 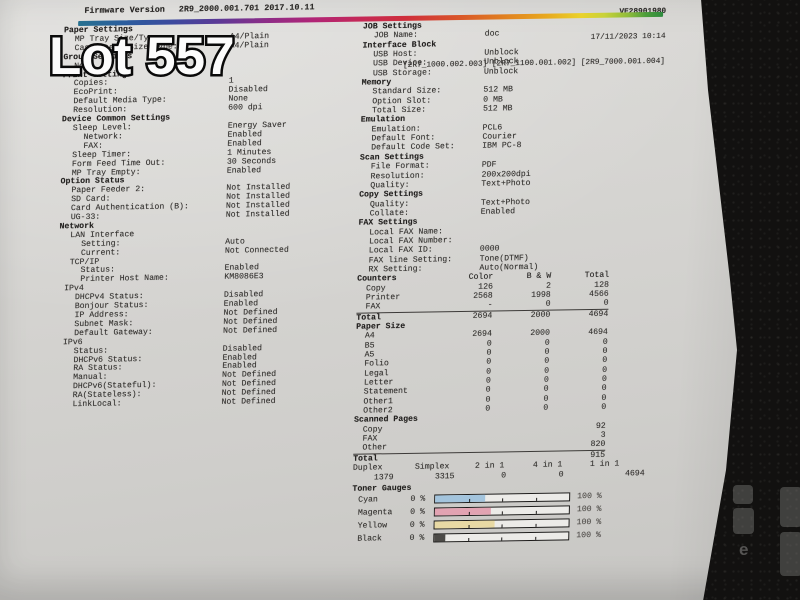 I want to click on toner-name: Yellow, so click(x=372, y=526).